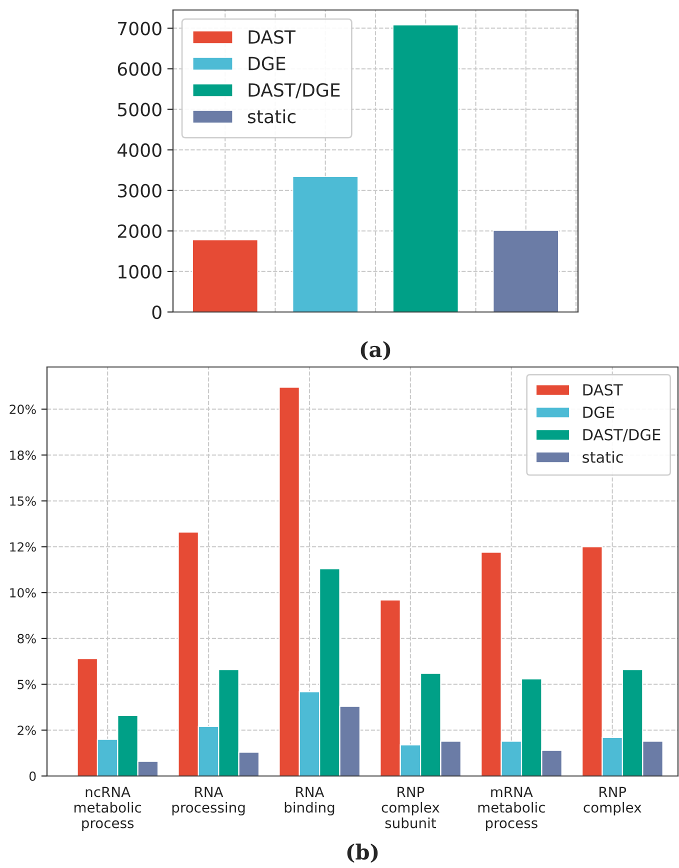 This screenshot has width=679, height=868. What do you see at coordinates (362, 853) in the screenshot?
I see `text: (b)` at bounding box center [362, 853].